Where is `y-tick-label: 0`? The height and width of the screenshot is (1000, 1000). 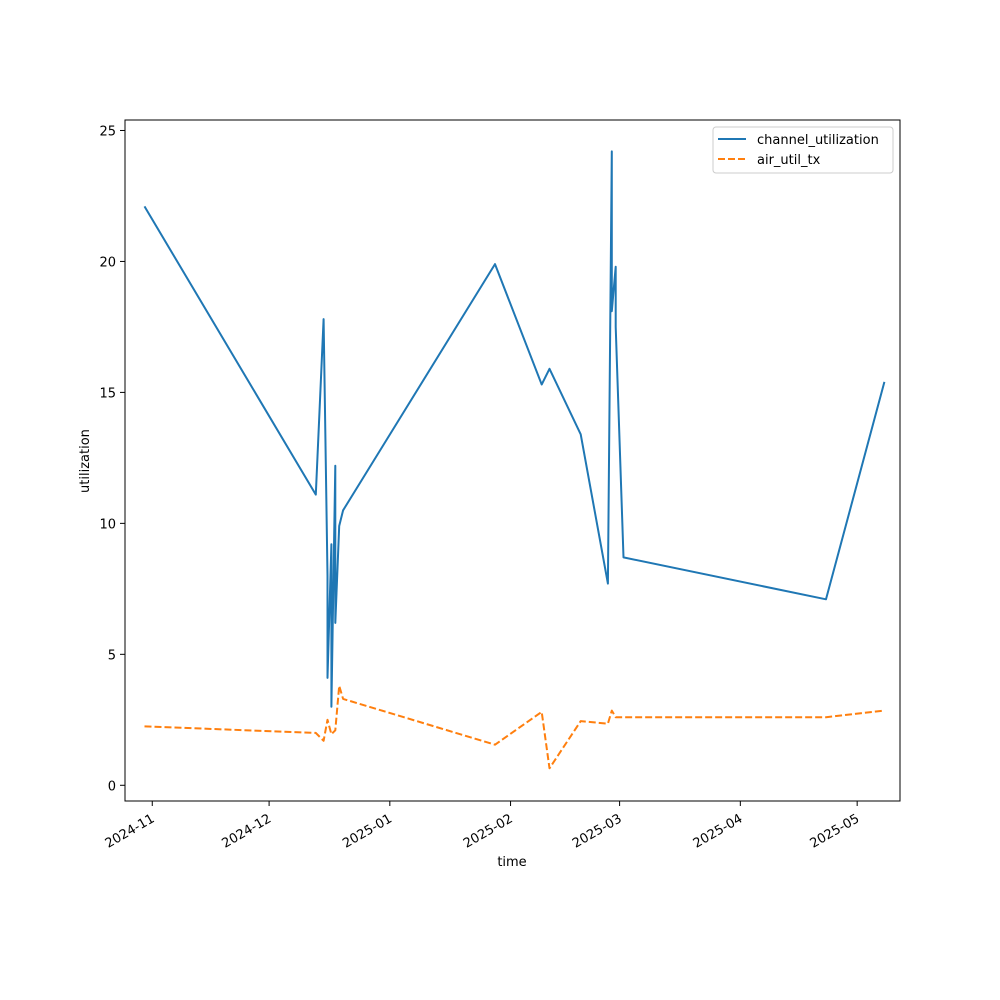 y-tick-label: 0 is located at coordinates (112, 786).